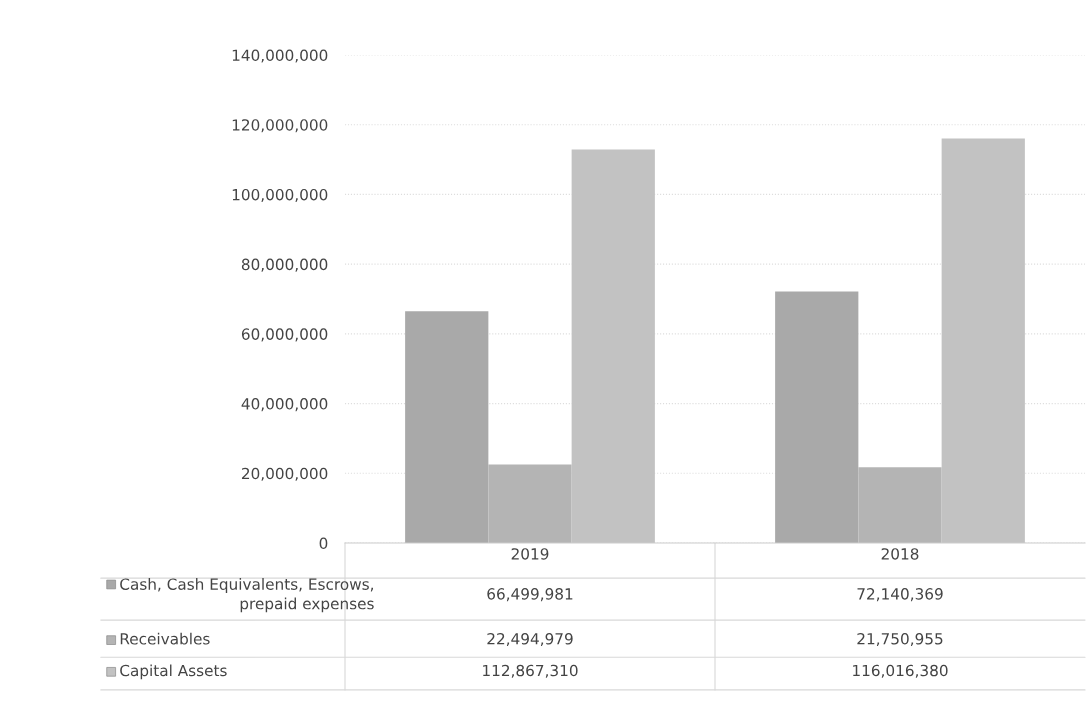 This screenshot has height=713, width=1090. I want to click on y-tick-label: 20,000,000, so click(284, 474).